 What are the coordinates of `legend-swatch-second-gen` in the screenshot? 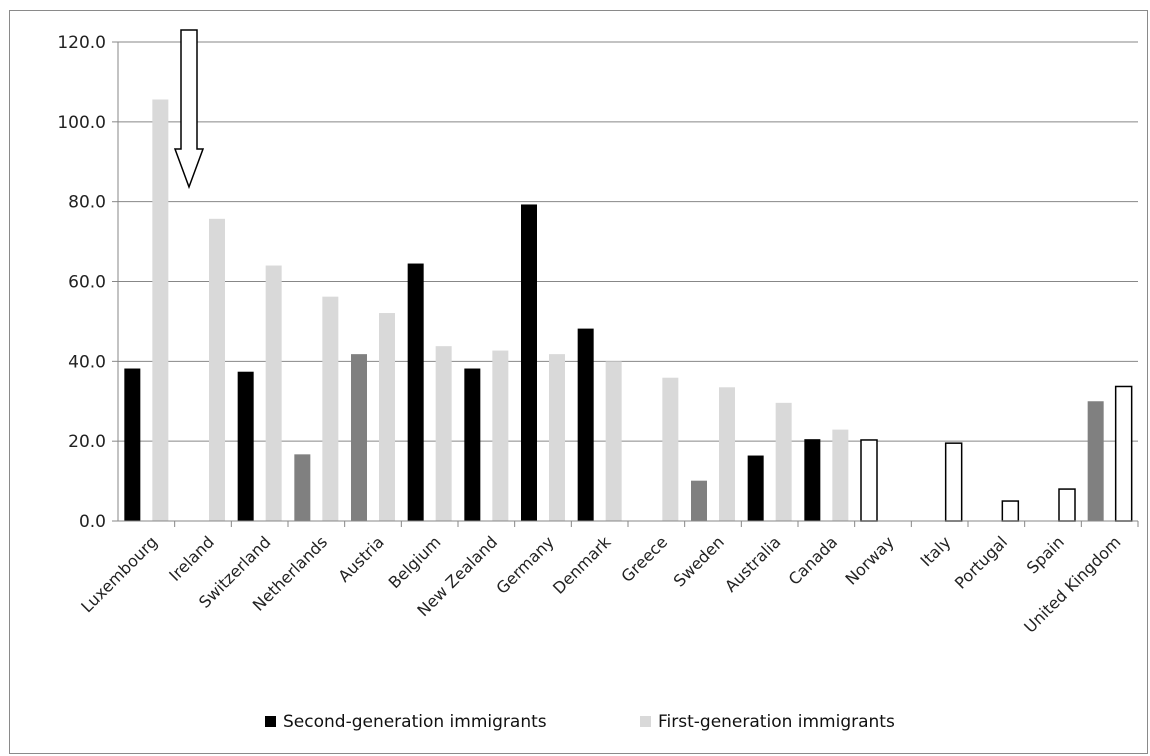 It's located at (270, 721).